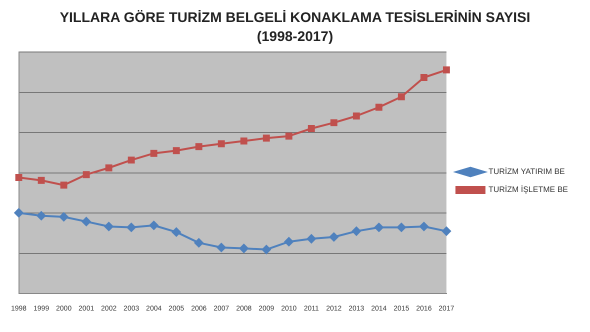 The height and width of the screenshot is (332, 590). What do you see at coordinates (295, 36) in the screenshot?
I see `chart-subtitle: (1998-2017)` at bounding box center [295, 36].